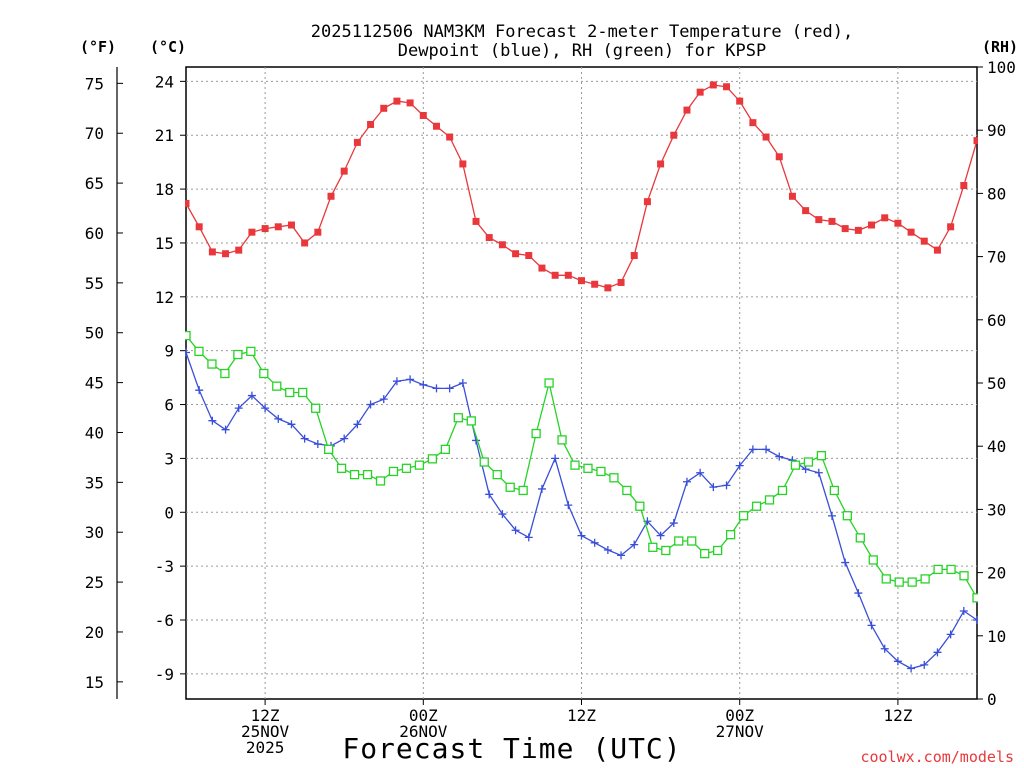  I want to click on fahrenheit-tick-label: 45, so click(94, 383).